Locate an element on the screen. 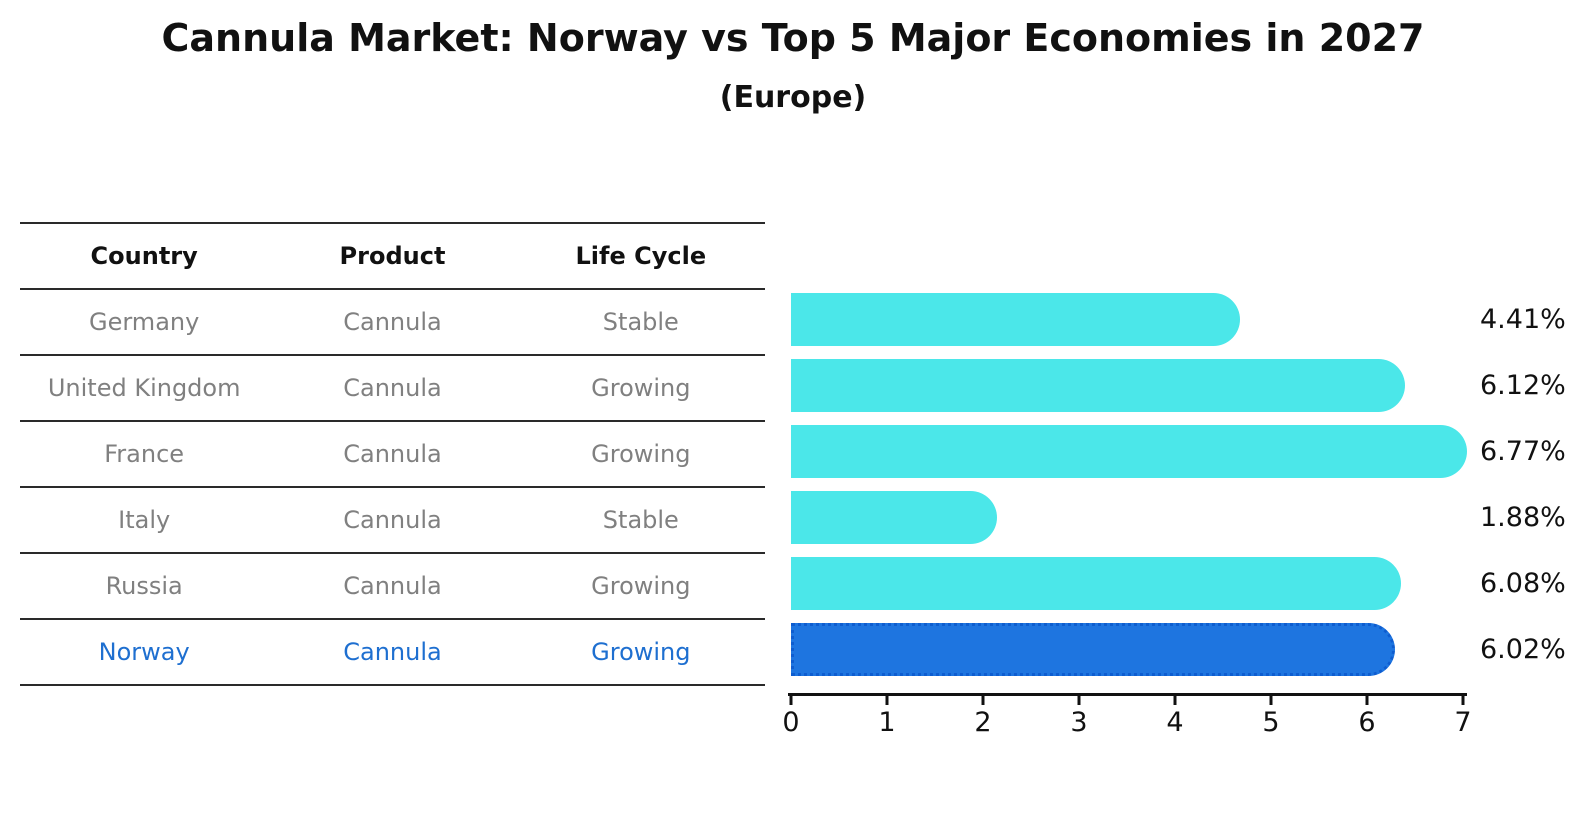 The width and height of the screenshot is (1586, 823). value-label-united-kingdom: 6.12% is located at coordinates (1523, 385).